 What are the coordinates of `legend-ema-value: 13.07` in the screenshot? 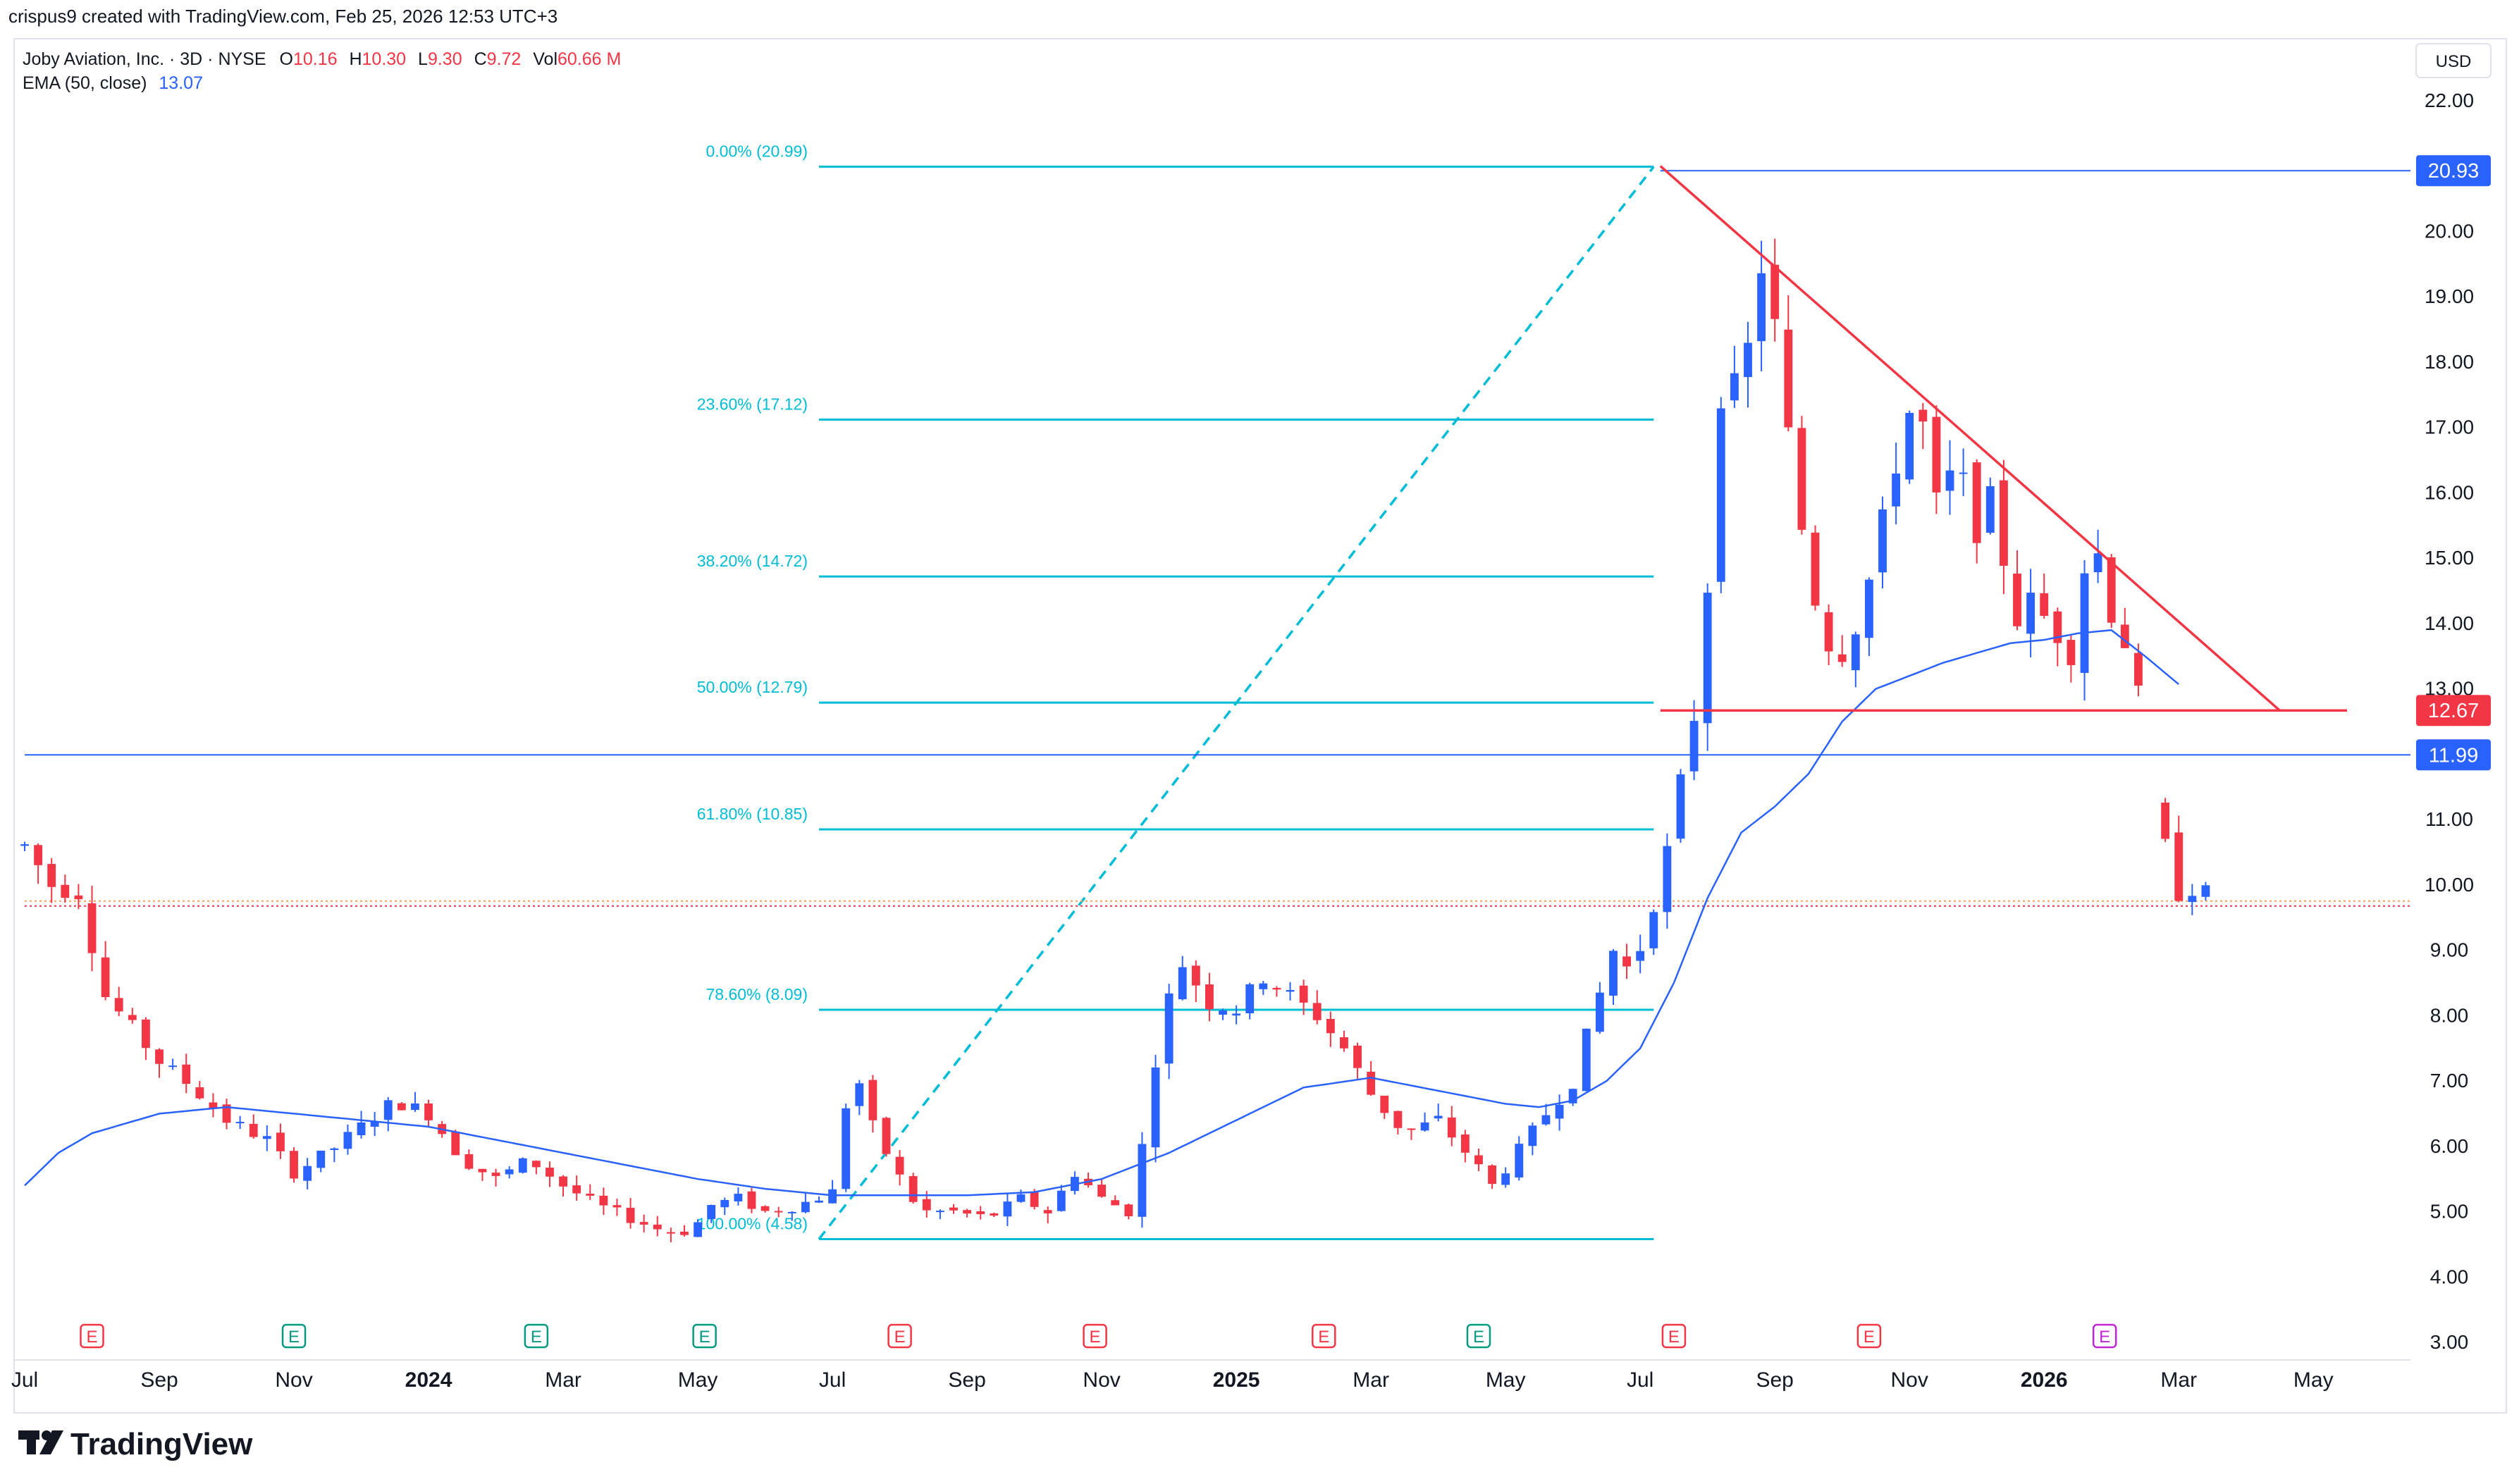 It's located at (181, 83).